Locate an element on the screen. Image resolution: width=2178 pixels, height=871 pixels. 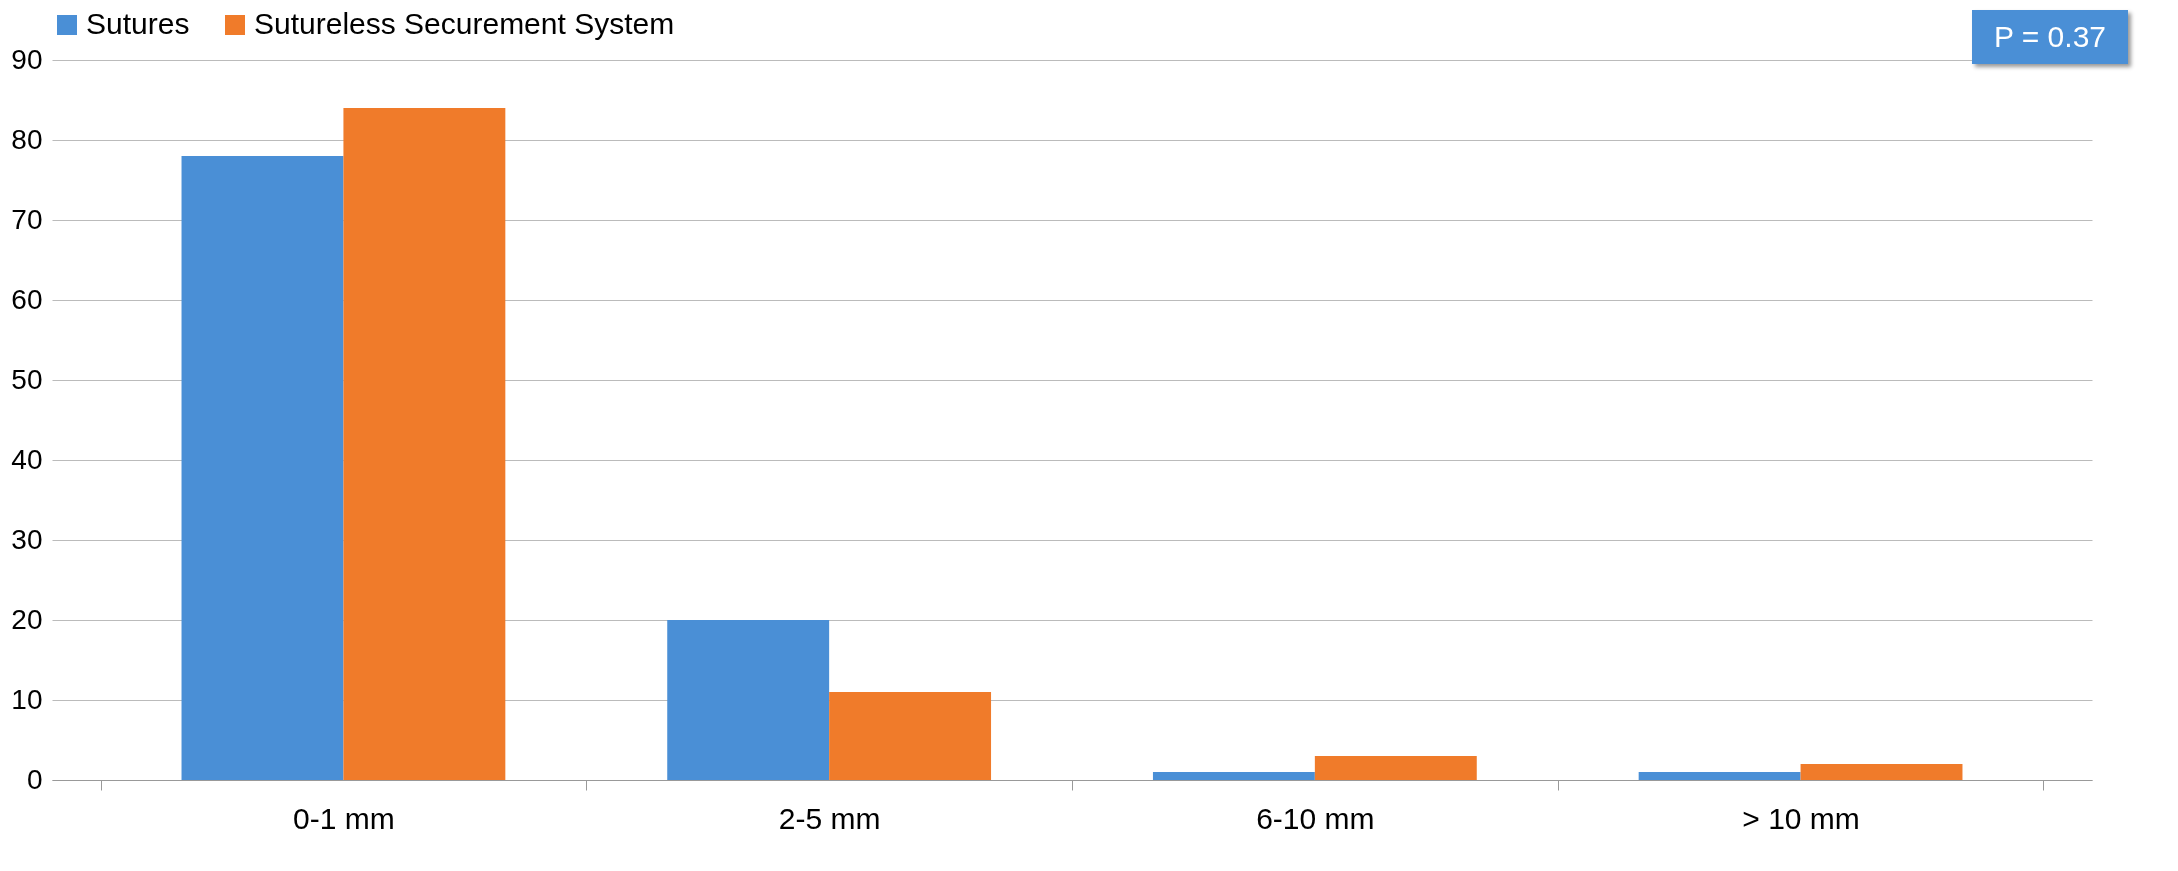
y-tick-label: 80 is located at coordinates (27, 139).